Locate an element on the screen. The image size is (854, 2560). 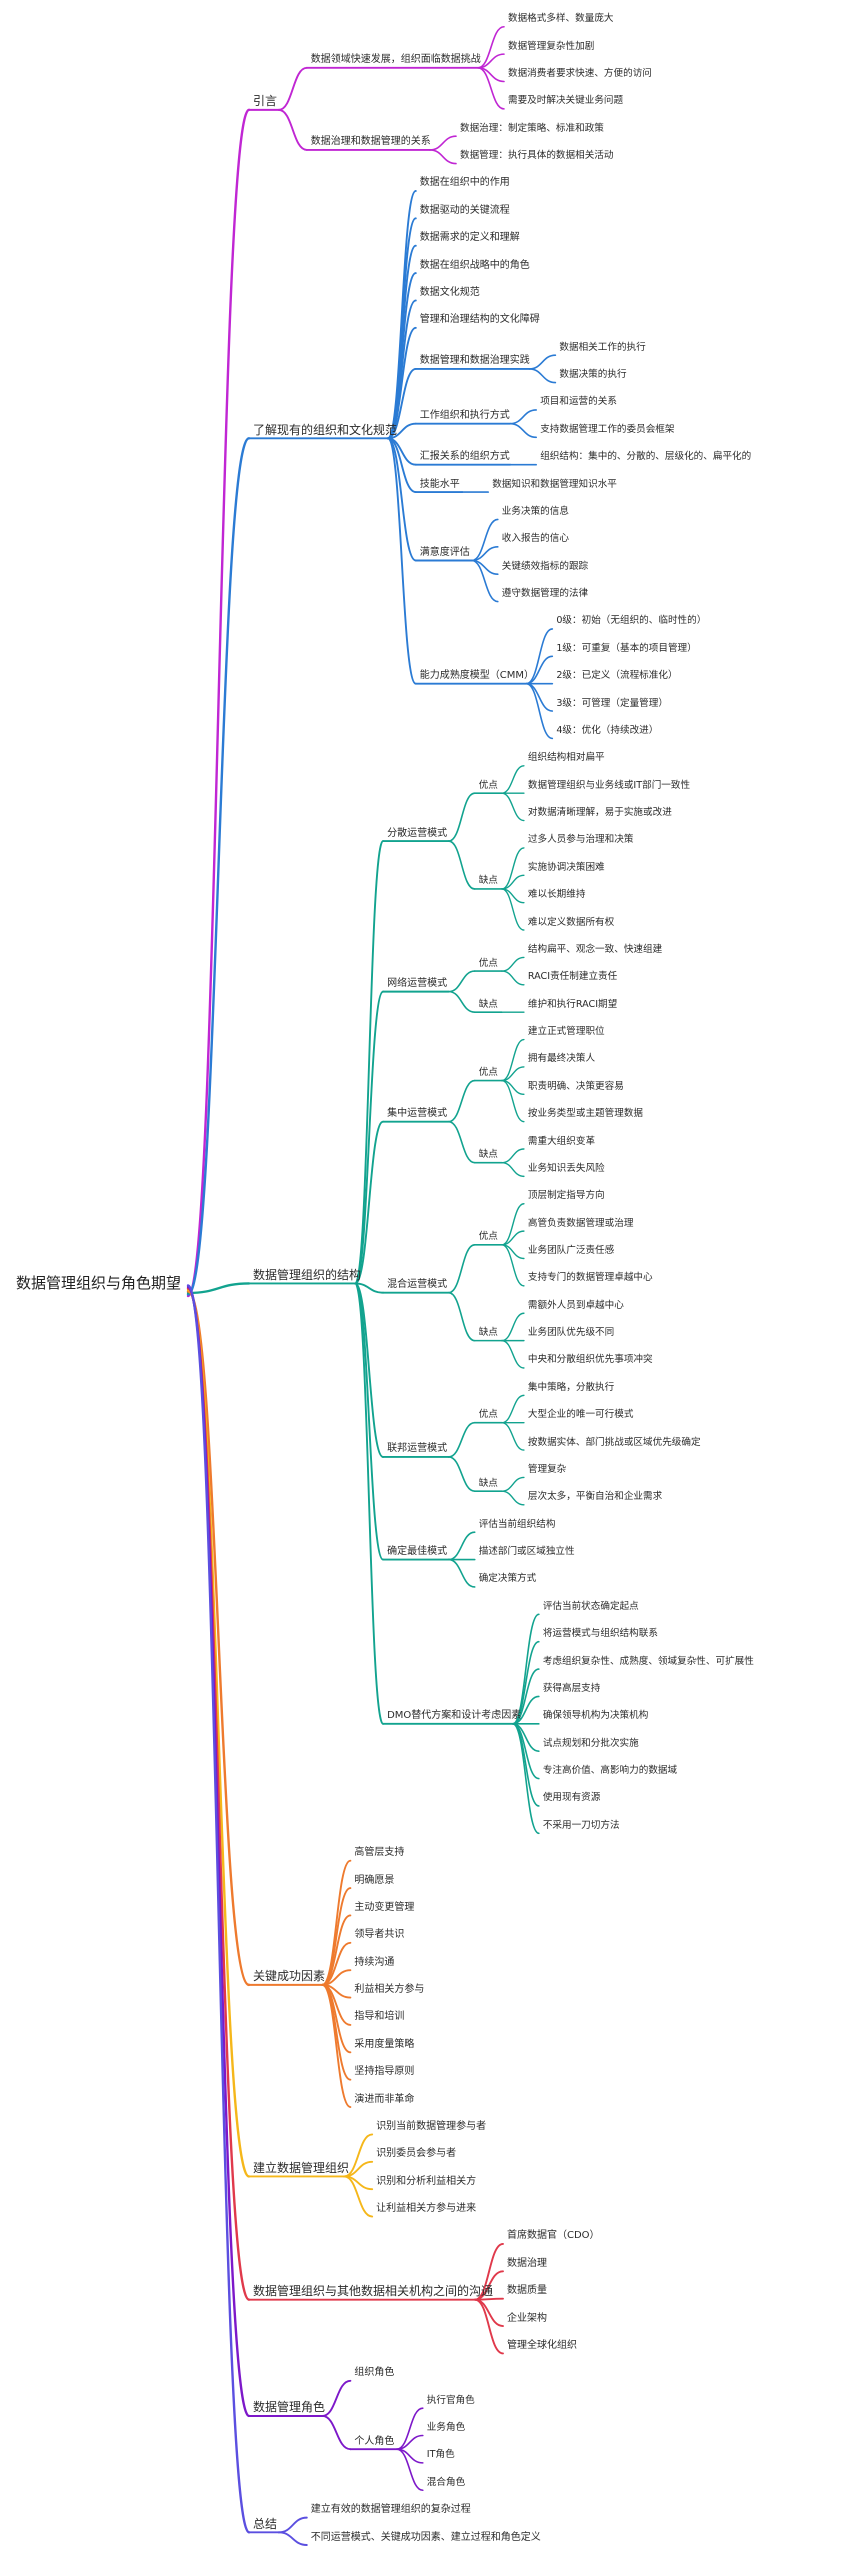
leaf-topic: 数据决策的执行 is located at coordinates (593, 375).